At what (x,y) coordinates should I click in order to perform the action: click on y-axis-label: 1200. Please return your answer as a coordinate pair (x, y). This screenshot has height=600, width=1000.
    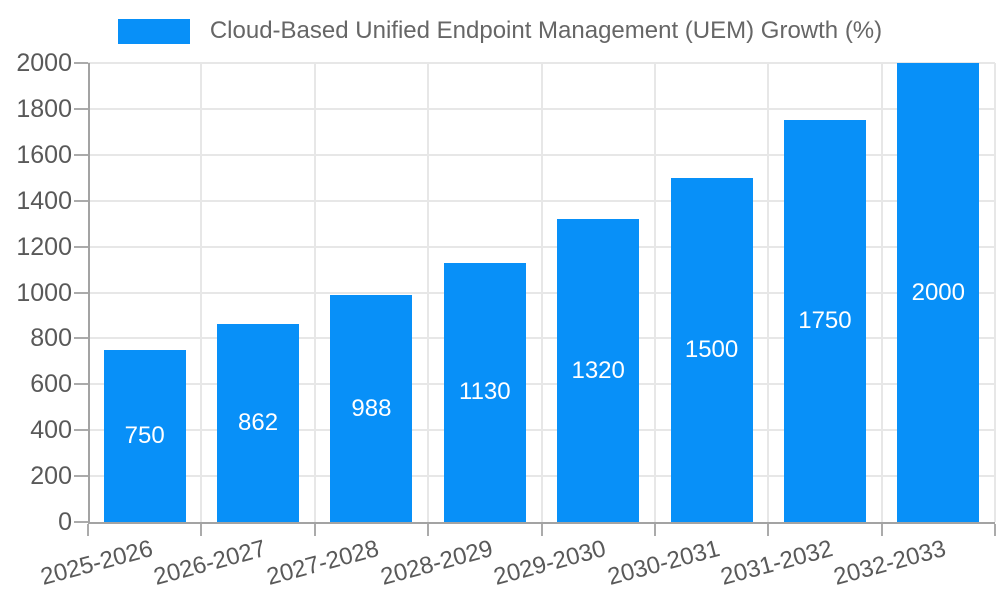
    Looking at the image, I should click on (44, 246).